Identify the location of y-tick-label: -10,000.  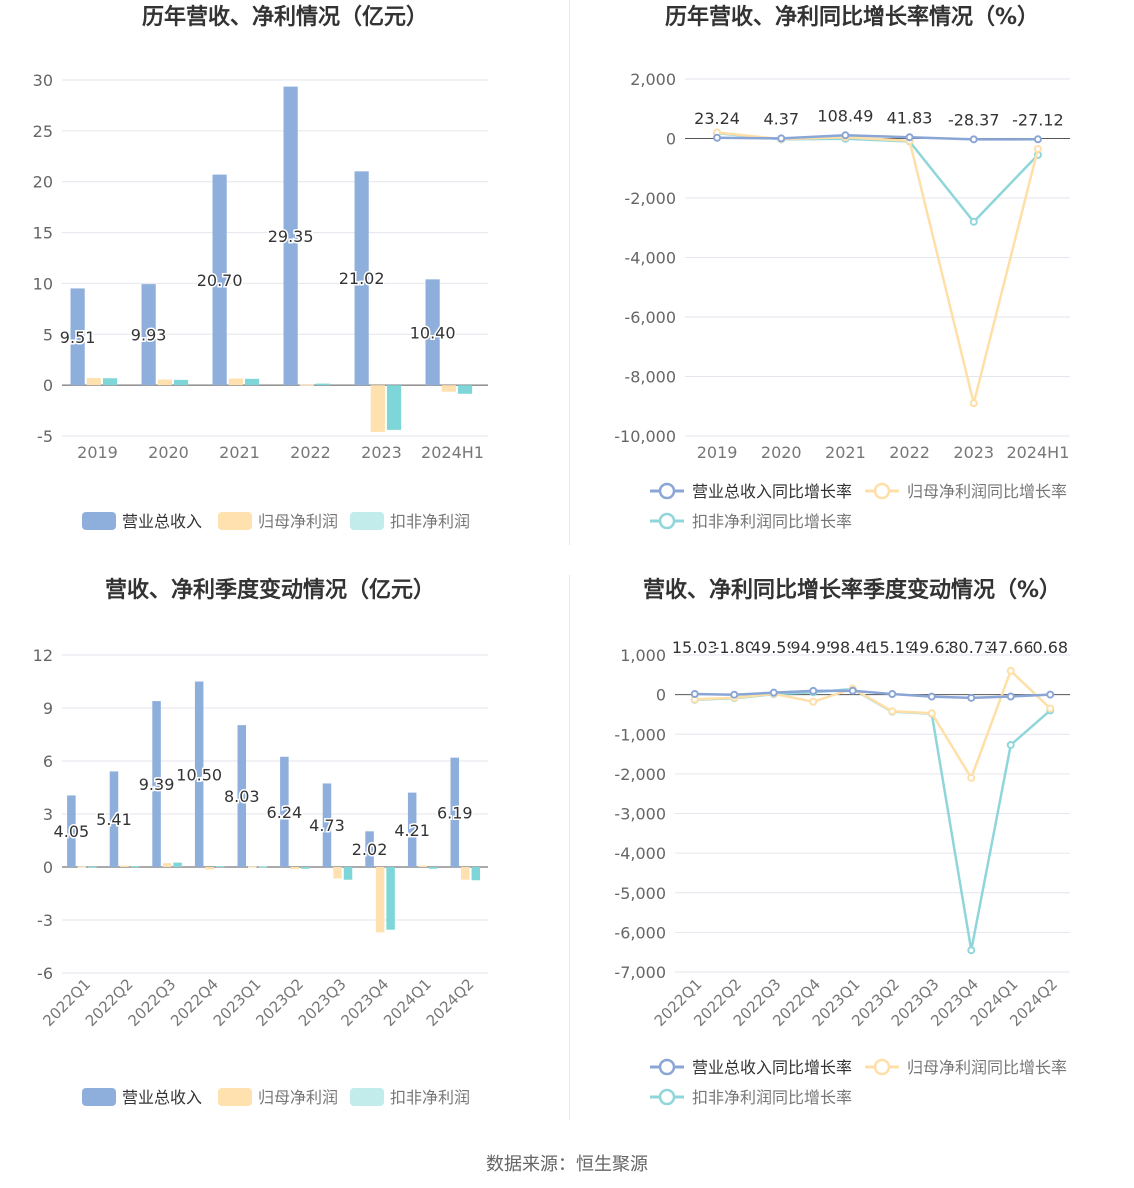
(645, 436).